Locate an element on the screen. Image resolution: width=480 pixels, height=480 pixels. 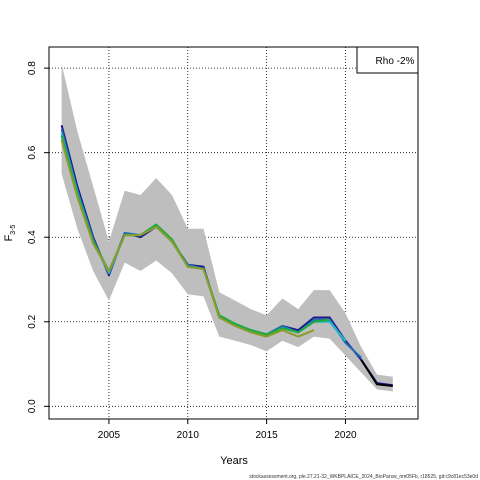
legend-label: Rho -2% is located at coordinates (395, 61).